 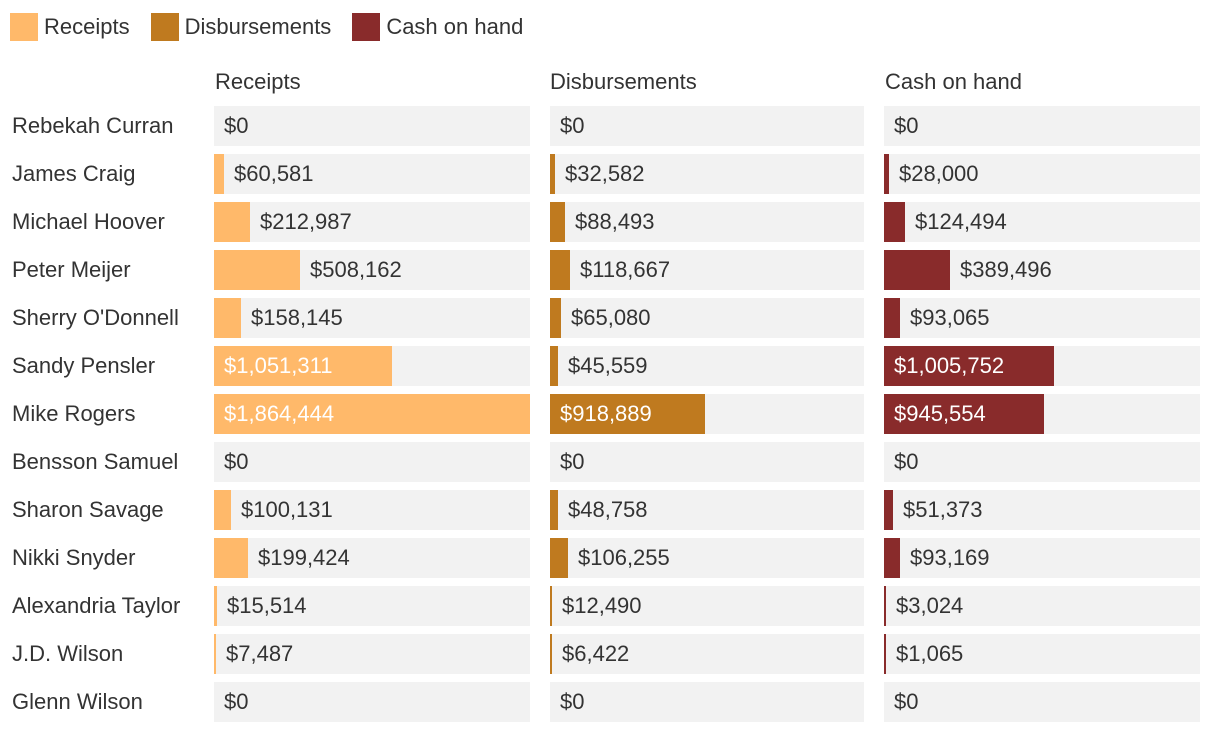 What do you see at coordinates (303, 366) in the screenshot?
I see `bar-receipts-sandy-pensler` at bounding box center [303, 366].